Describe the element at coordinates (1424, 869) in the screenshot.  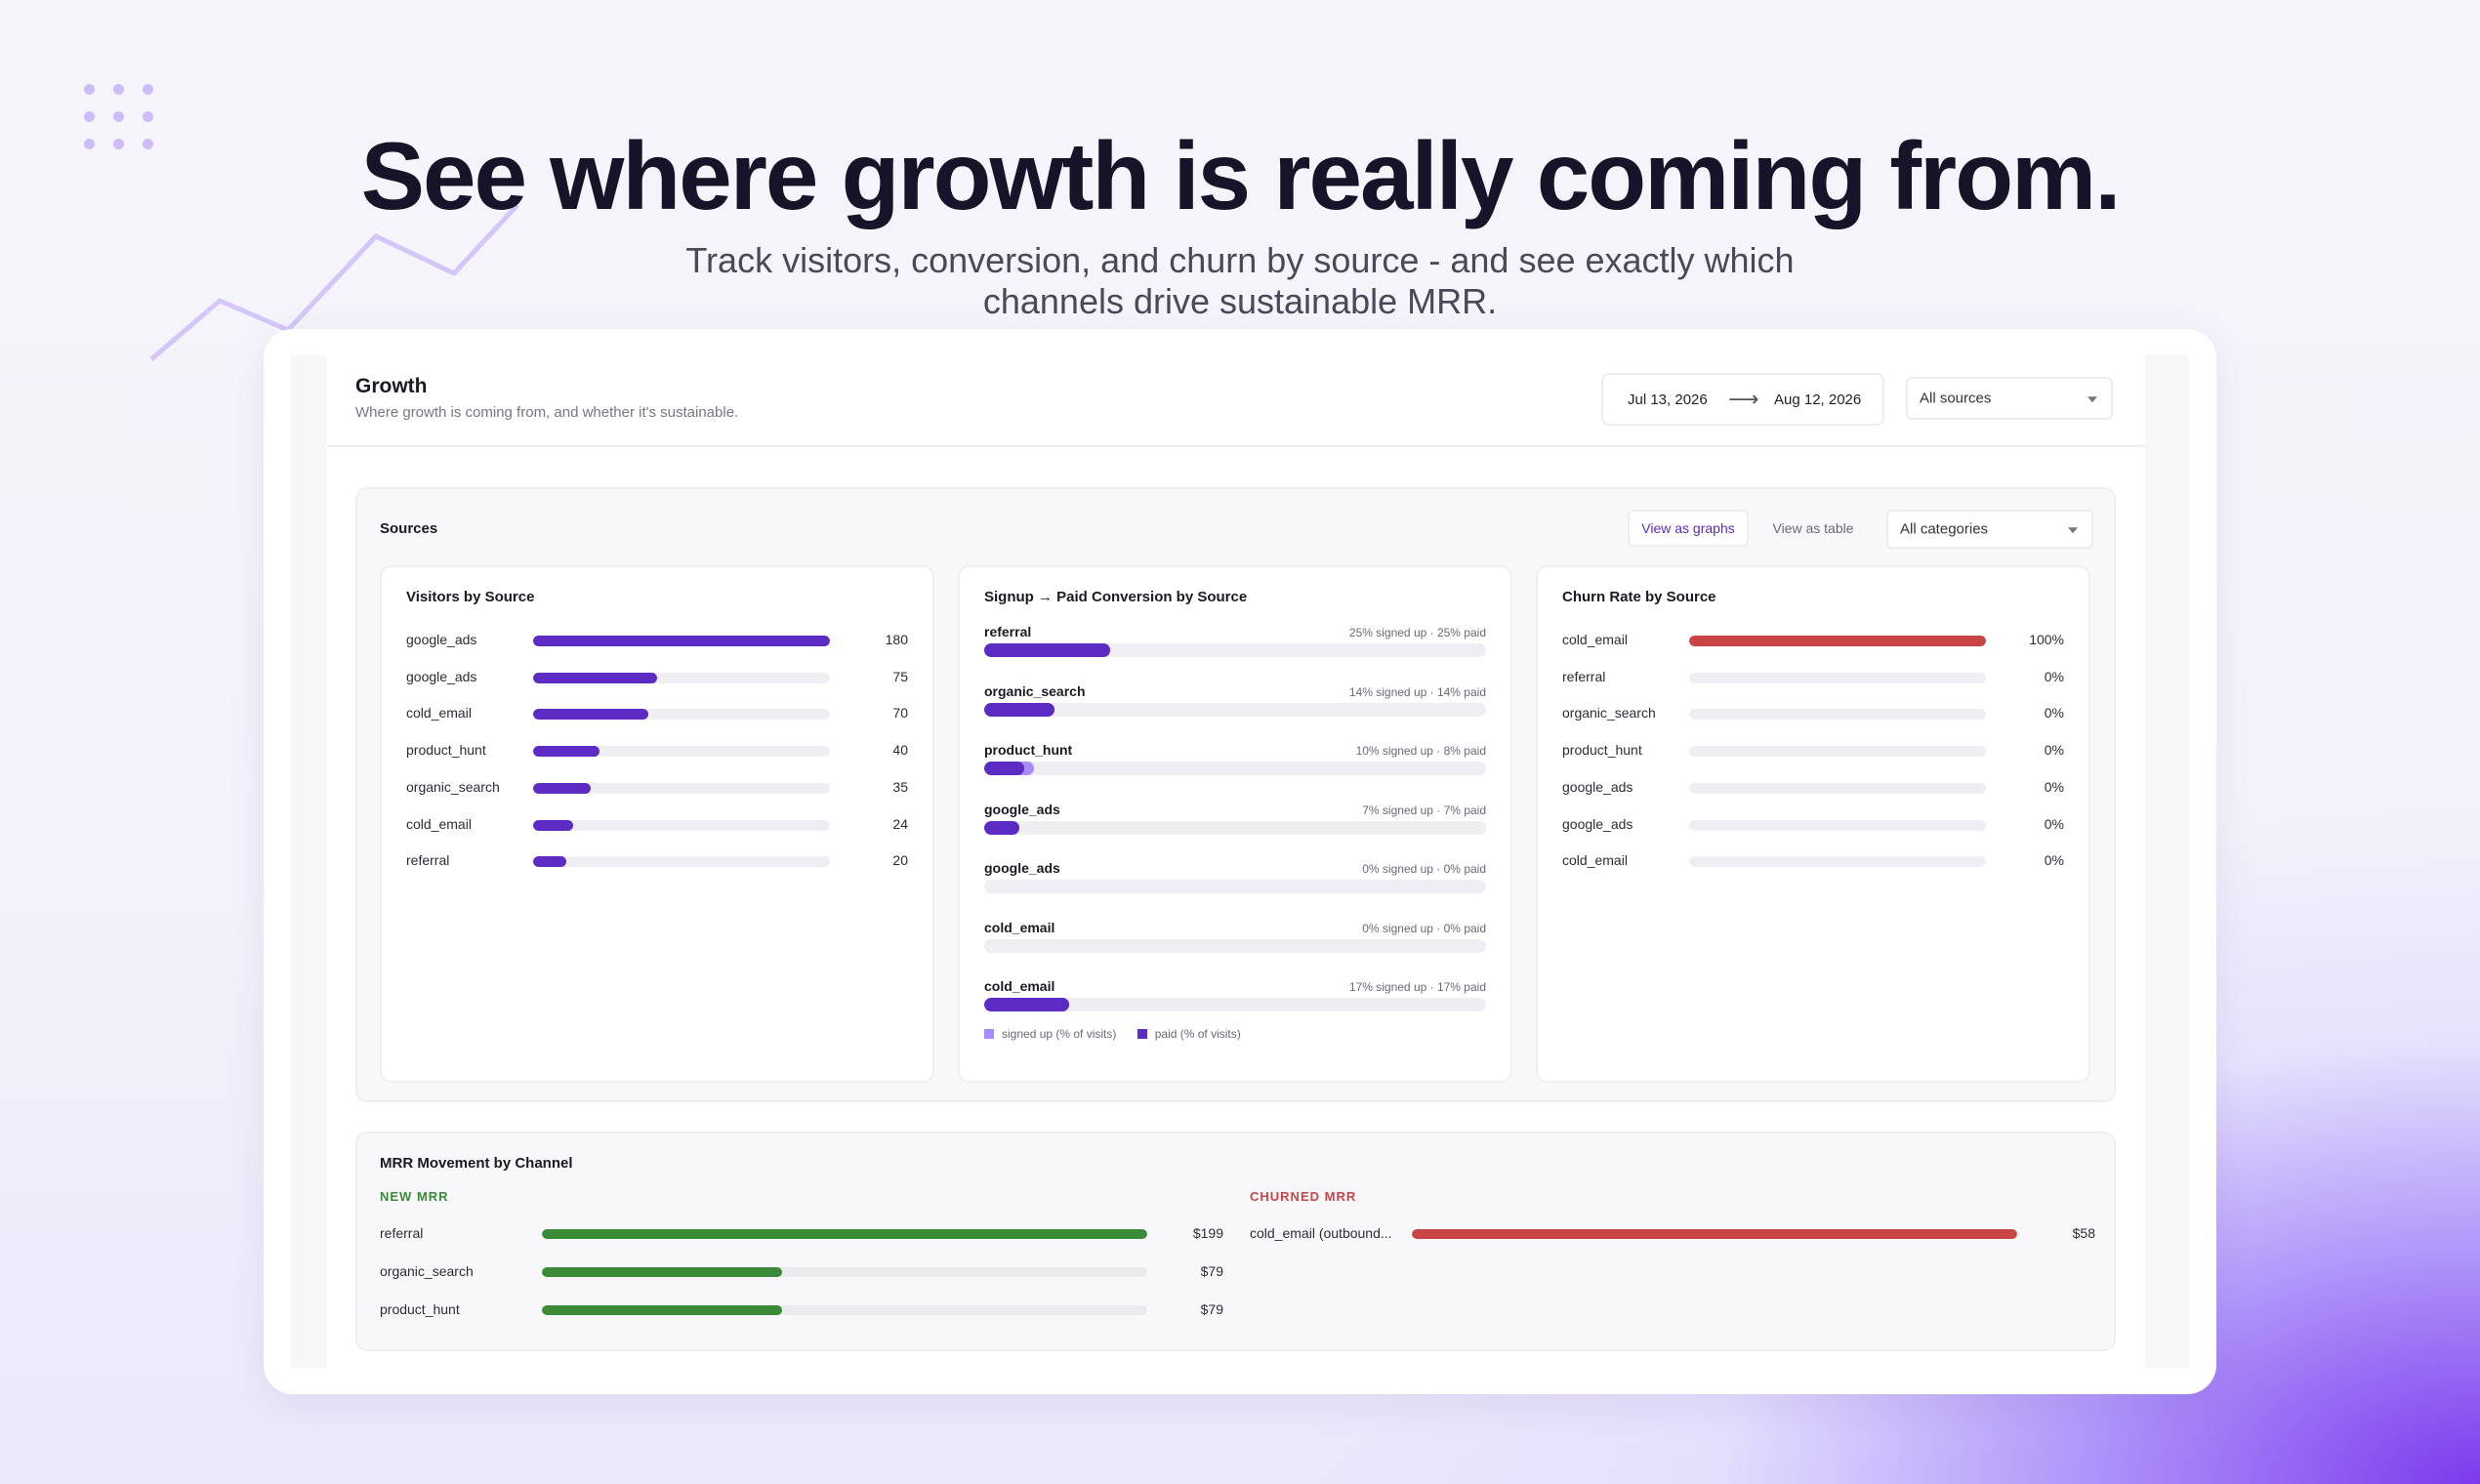
I see `conversion-meta: 0% signed up · 0% paid` at that location.